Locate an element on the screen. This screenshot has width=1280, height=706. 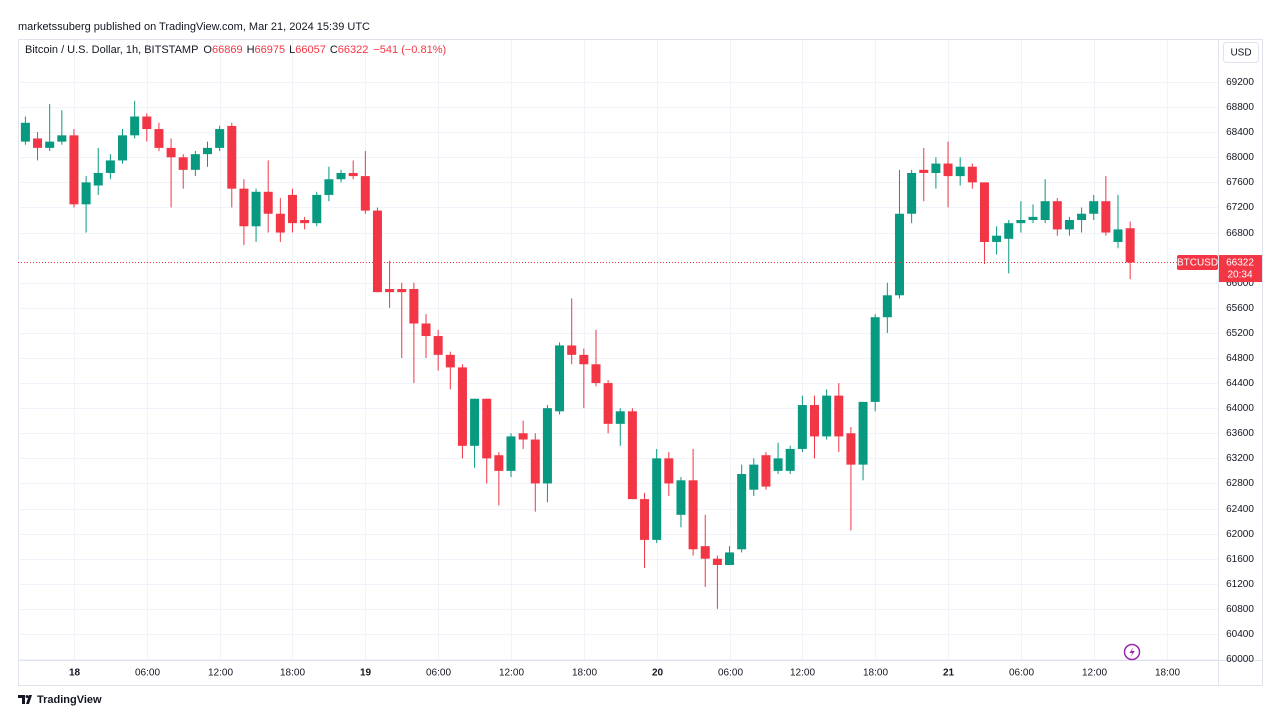
y-tick-label: 68400 is located at coordinates (1240, 132).